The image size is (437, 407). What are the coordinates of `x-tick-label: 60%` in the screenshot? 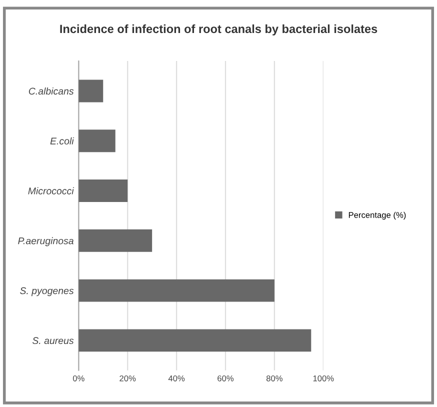 It's located at (226, 378).